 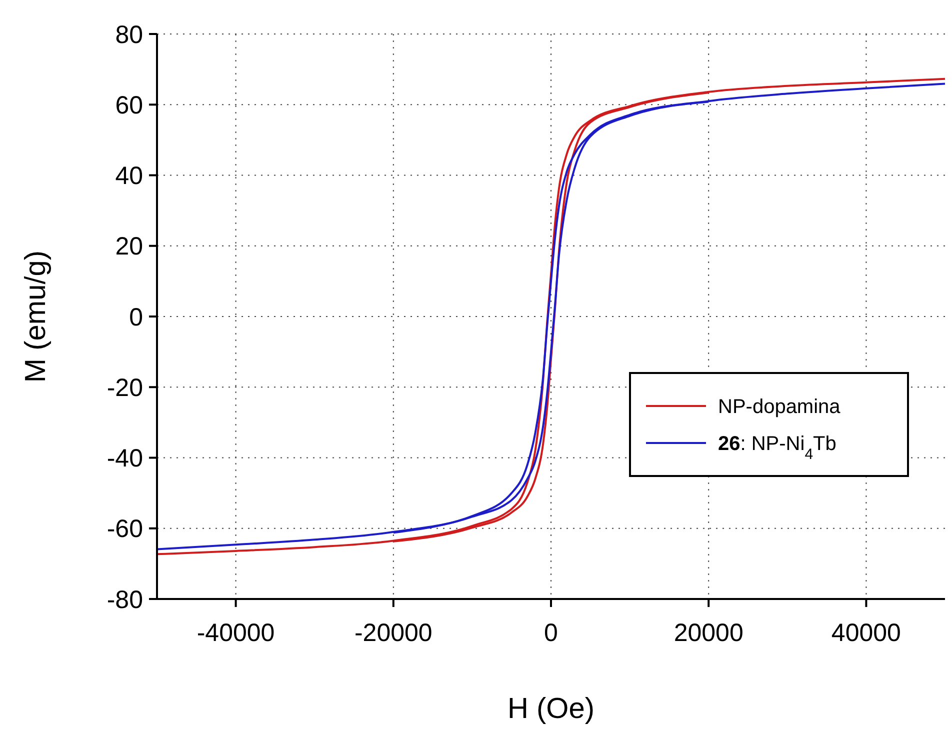 What do you see at coordinates (393, 633) in the screenshot?
I see `x-tick-label: -20000` at bounding box center [393, 633].